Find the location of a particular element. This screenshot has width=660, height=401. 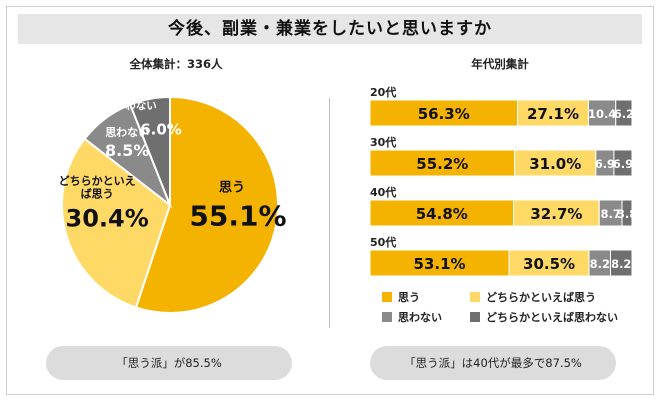

bar-value-label: 56.3% is located at coordinates (444, 114).